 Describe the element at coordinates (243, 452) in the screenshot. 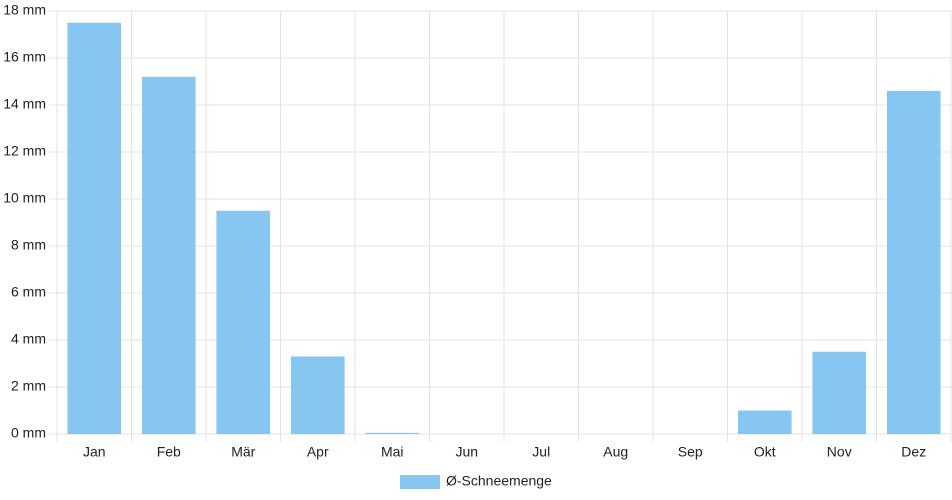

I see `x-tick-label: Mär` at that location.